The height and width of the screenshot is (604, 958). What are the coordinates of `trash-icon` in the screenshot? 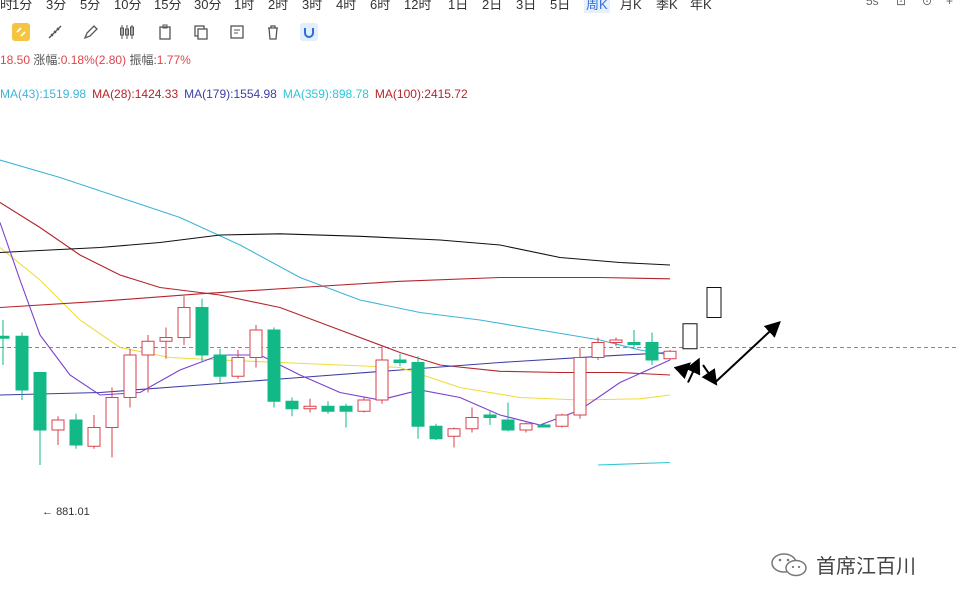 It's located at (273, 32).